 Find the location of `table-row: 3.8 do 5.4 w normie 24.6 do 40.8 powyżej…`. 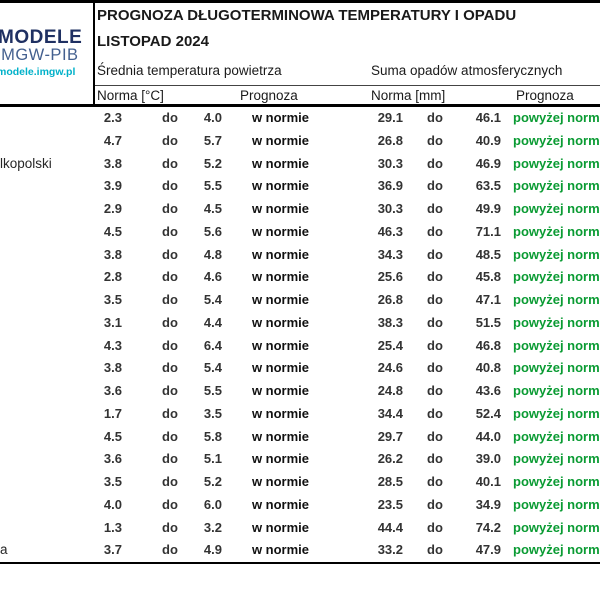

table-row: 3.8 do 5.4 w normie 24.6 do 40.8 powyżej… is located at coordinates (300, 368).